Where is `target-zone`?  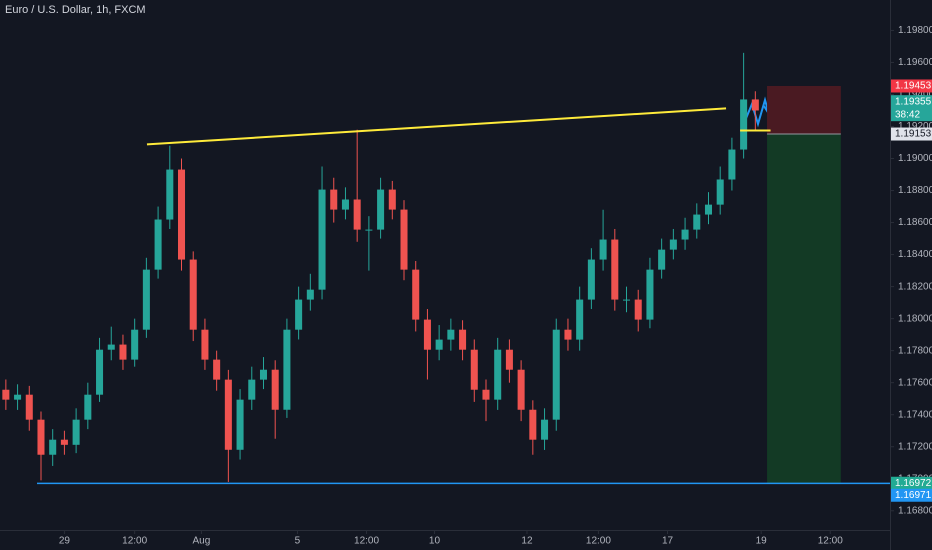
target-zone is located at coordinates (804, 309).